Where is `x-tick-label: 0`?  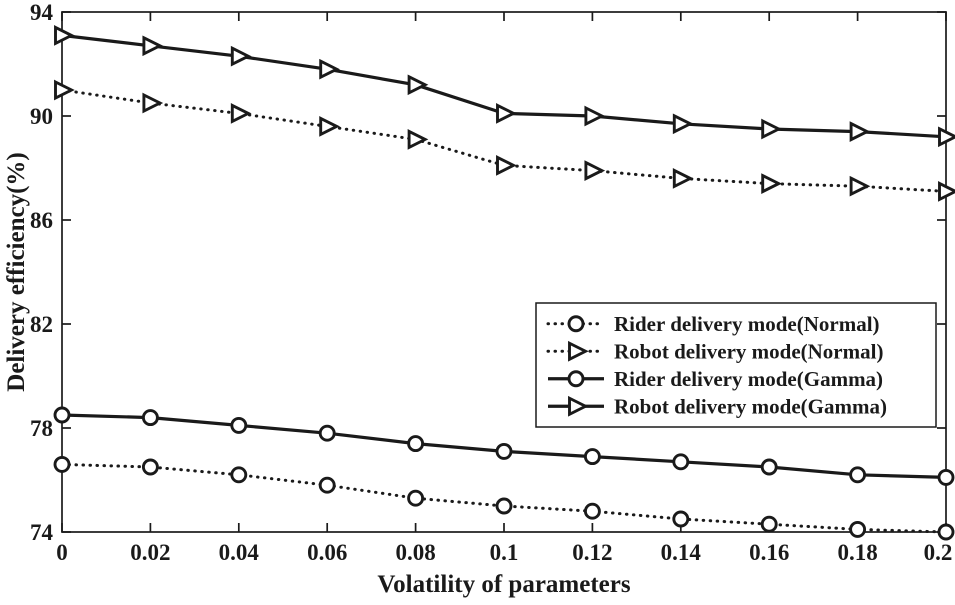 x-tick-label: 0 is located at coordinates (62, 552).